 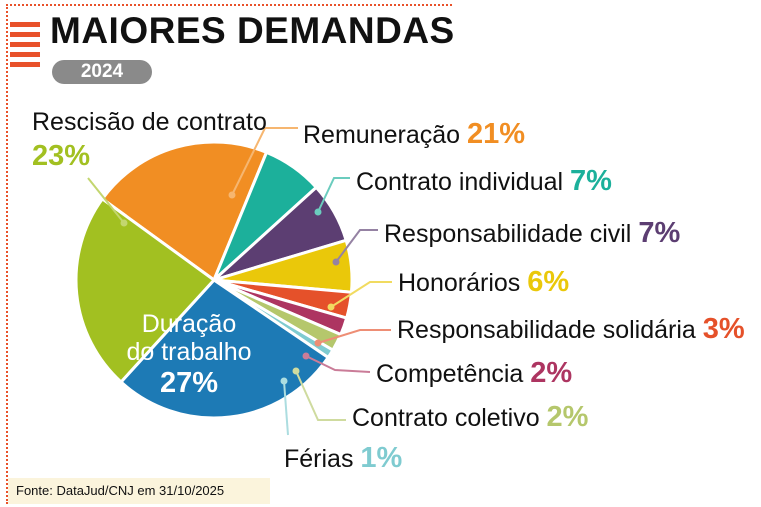 What do you see at coordinates (496, 134) in the screenshot?
I see `slice-value-label: 21%` at bounding box center [496, 134].